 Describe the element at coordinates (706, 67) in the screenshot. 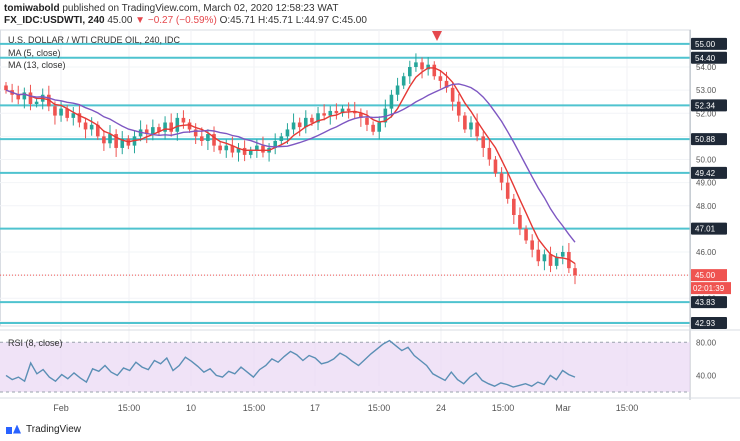

I see `price-tick-label: 54.00` at that location.